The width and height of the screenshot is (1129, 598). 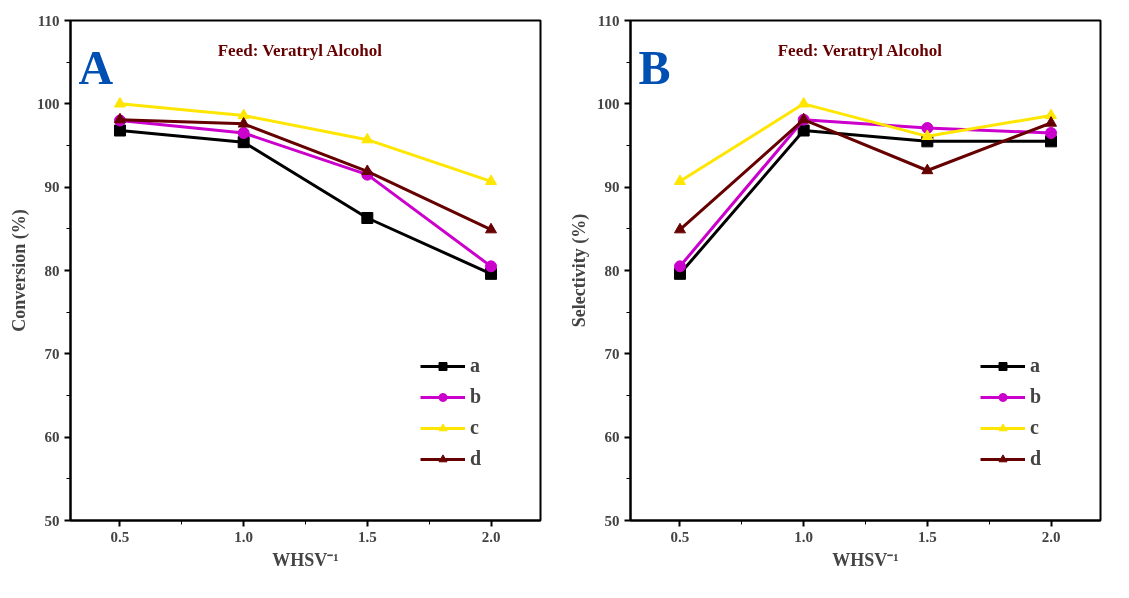 What do you see at coordinates (654, 67) in the screenshot?
I see `annotation: B` at bounding box center [654, 67].